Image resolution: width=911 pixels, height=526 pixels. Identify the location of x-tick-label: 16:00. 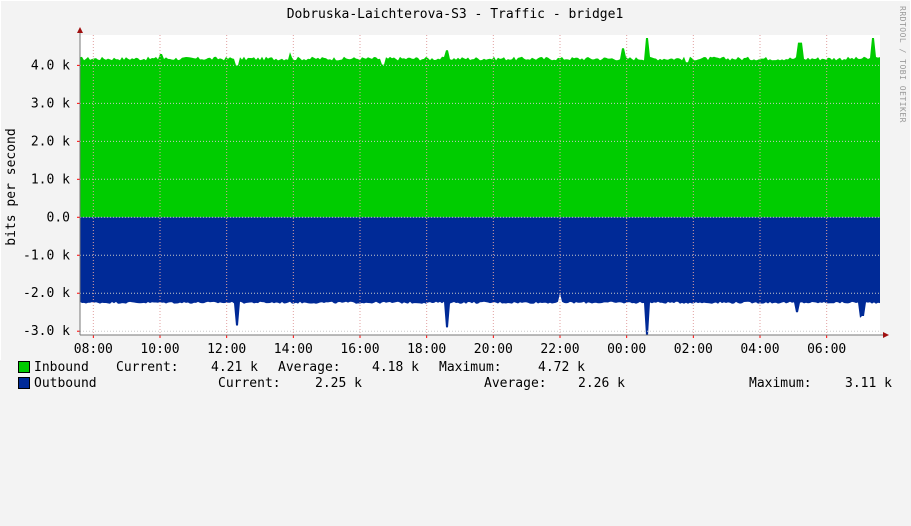
(359, 349).